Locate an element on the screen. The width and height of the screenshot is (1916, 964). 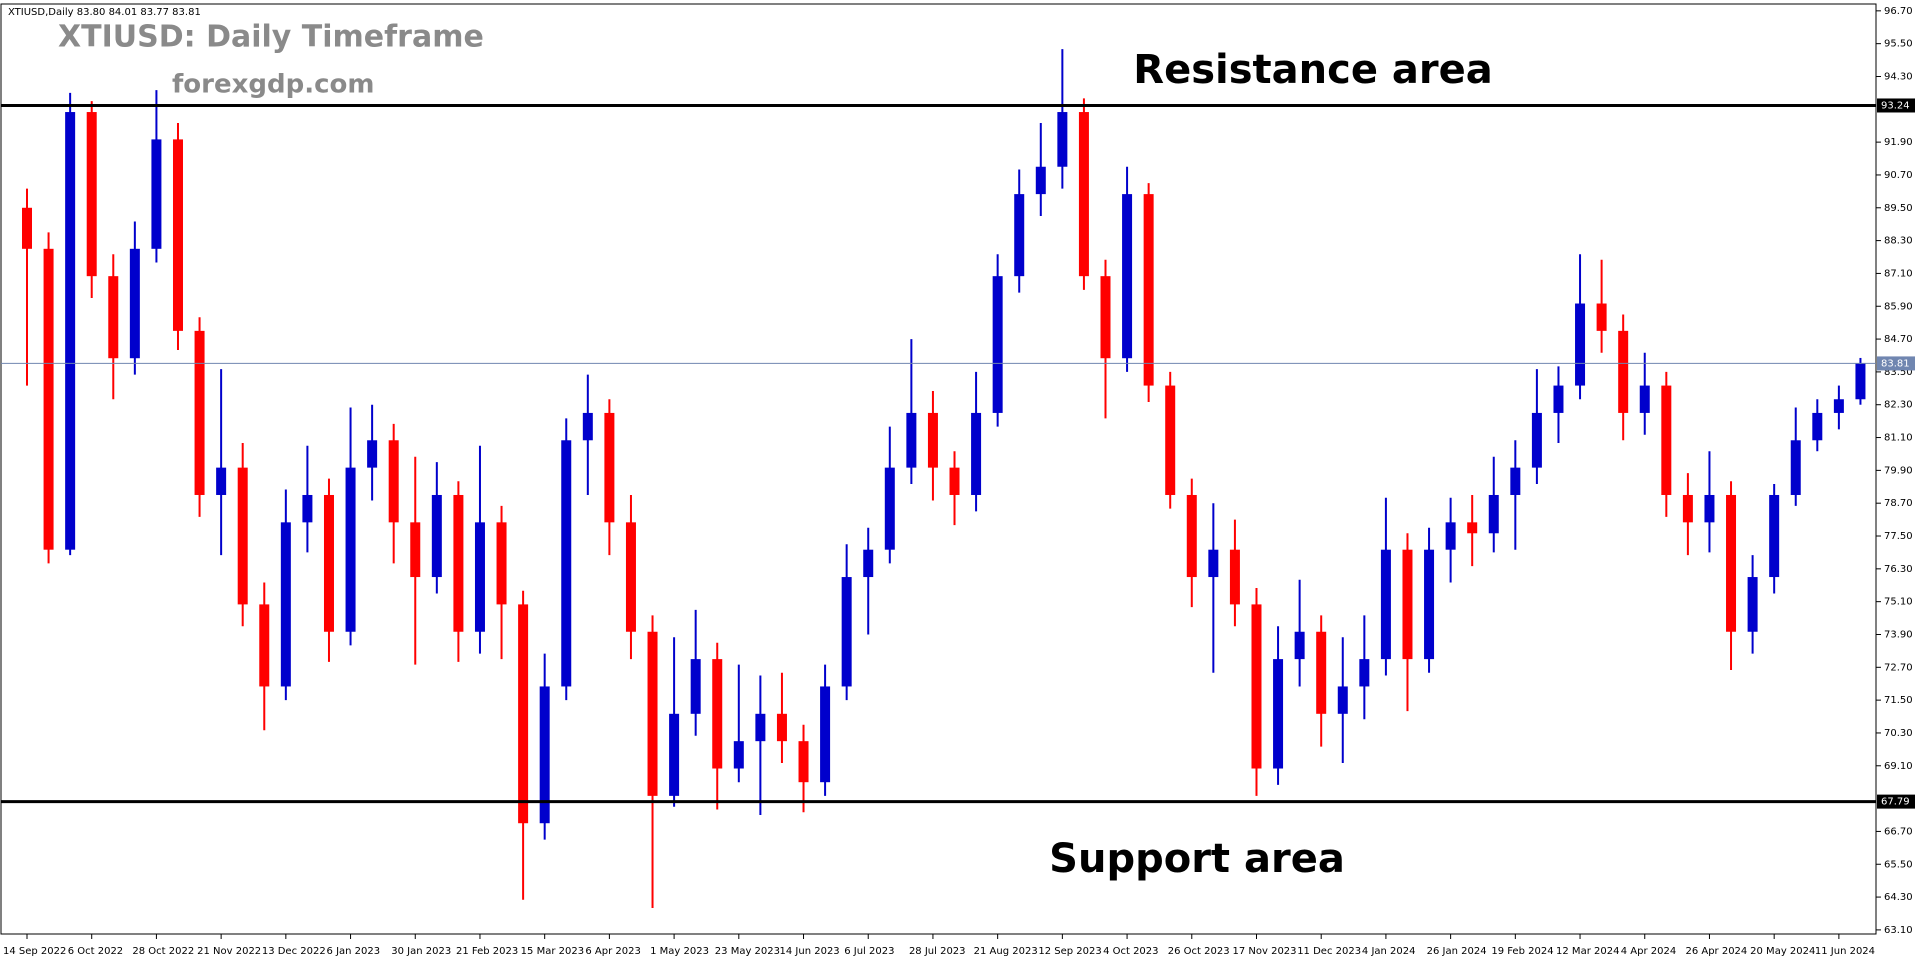
x-tick-label: 4 Oct 2023 is located at coordinates (1130, 951).